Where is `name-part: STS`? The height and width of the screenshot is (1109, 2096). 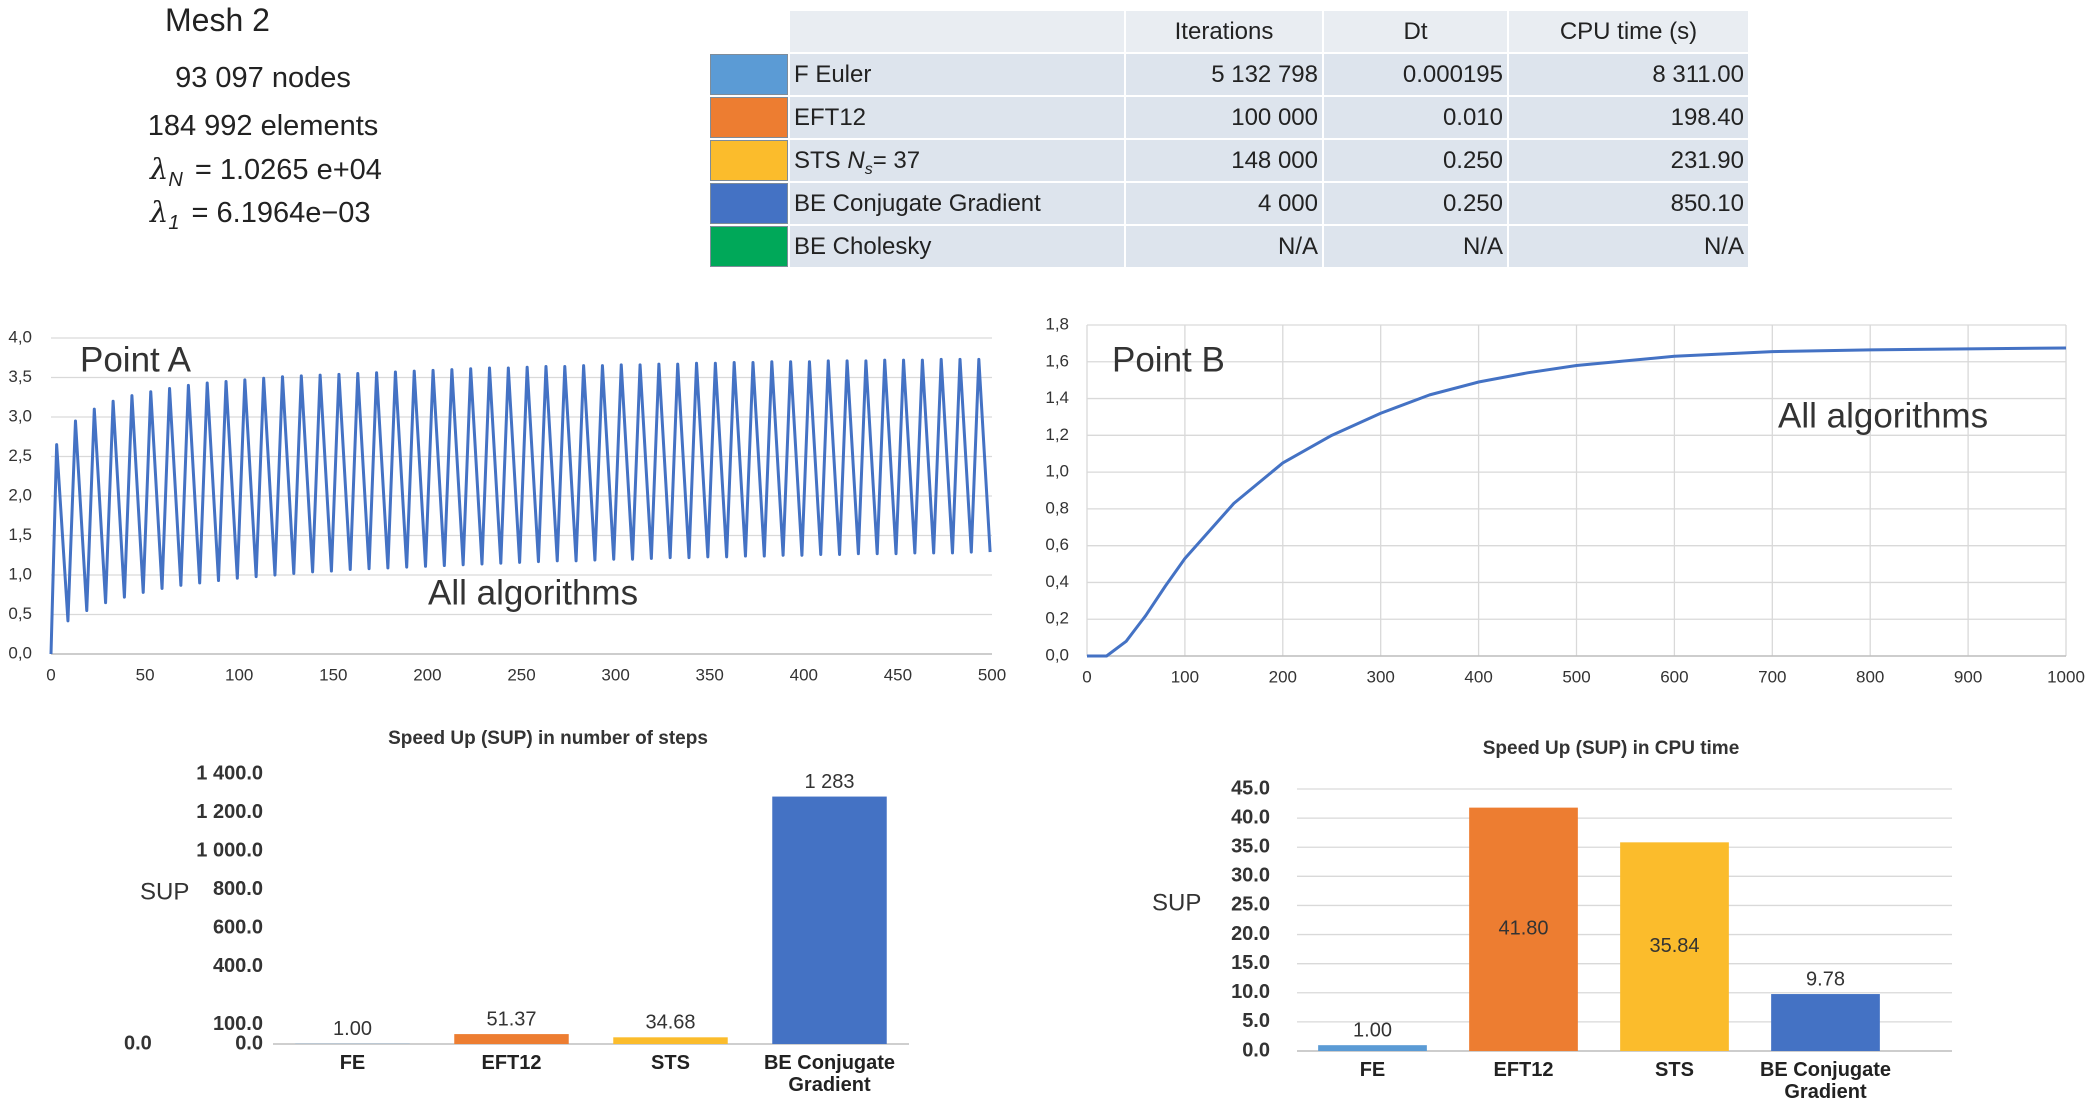 name-part: STS is located at coordinates (821, 160).